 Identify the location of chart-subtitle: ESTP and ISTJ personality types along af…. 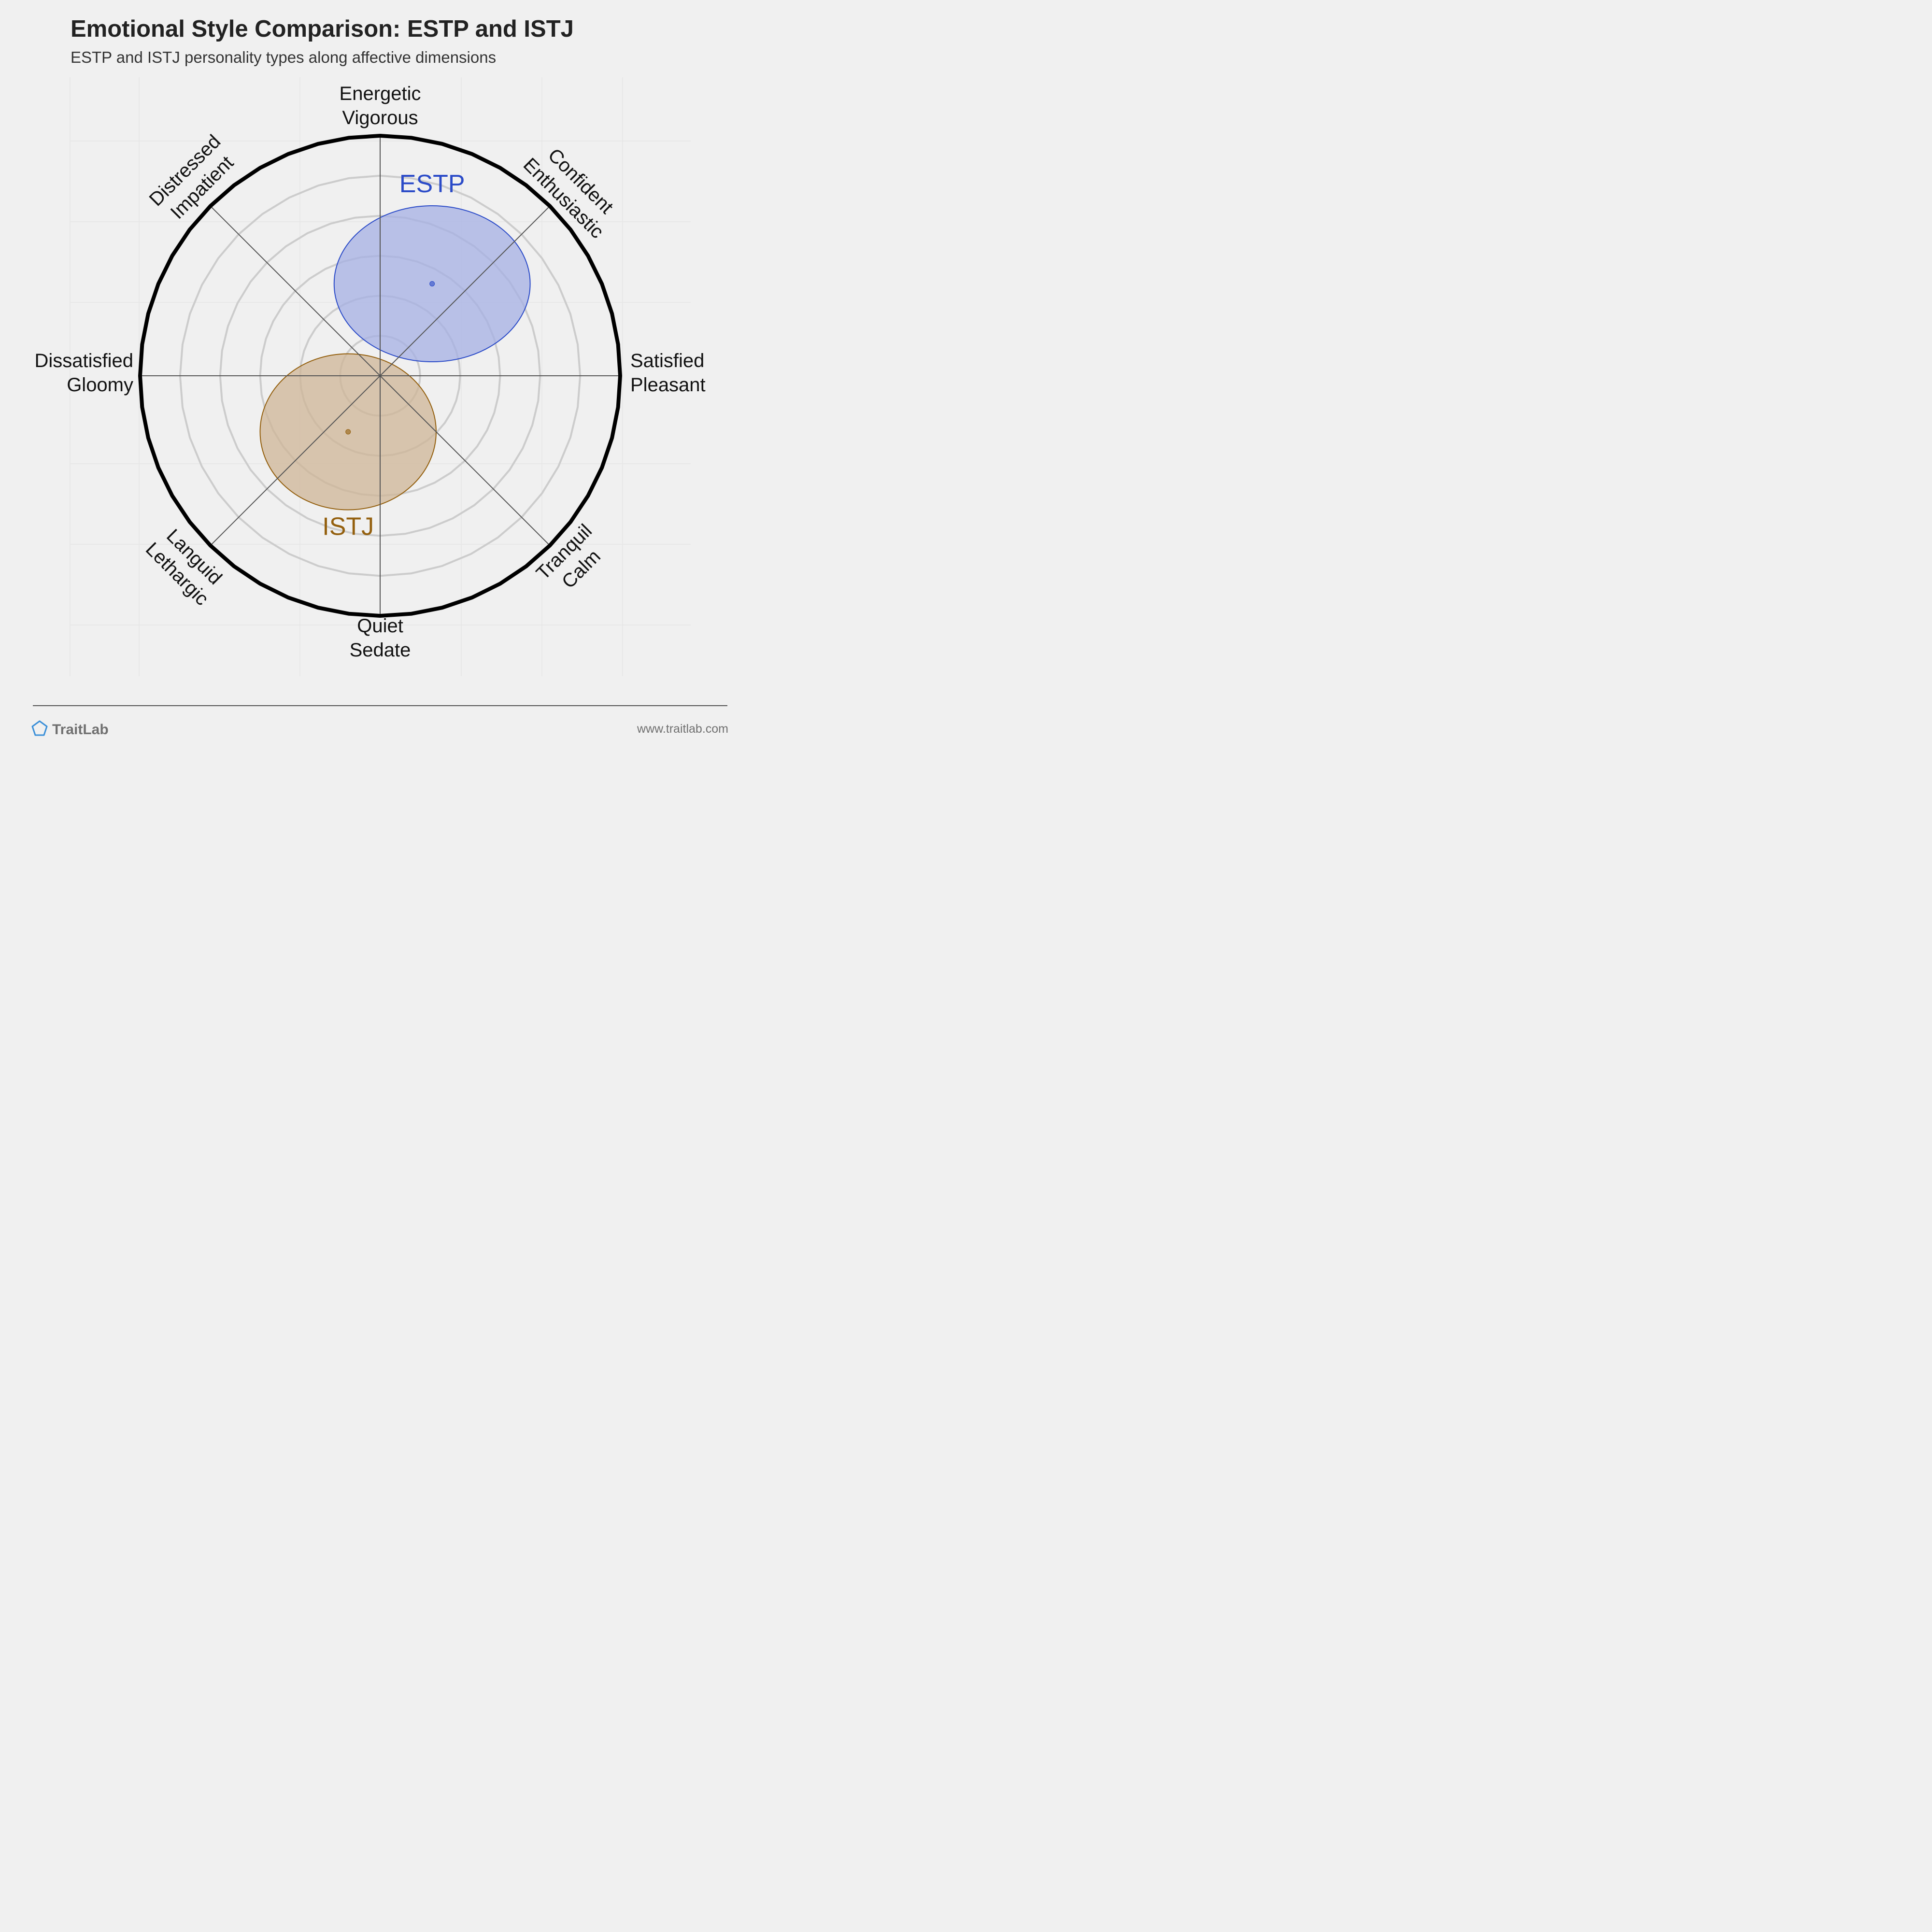
(284, 57).